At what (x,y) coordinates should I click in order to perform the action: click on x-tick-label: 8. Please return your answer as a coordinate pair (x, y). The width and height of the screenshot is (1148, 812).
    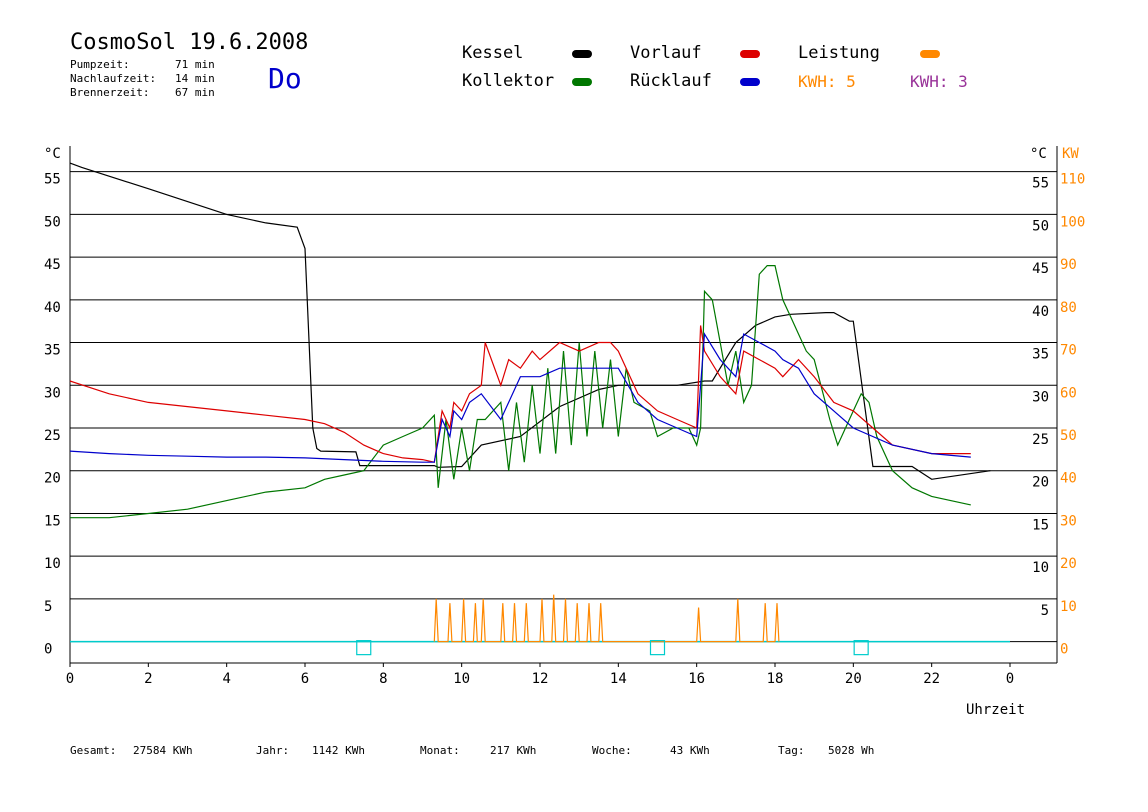
    Looking at the image, I should click on (383, 679).